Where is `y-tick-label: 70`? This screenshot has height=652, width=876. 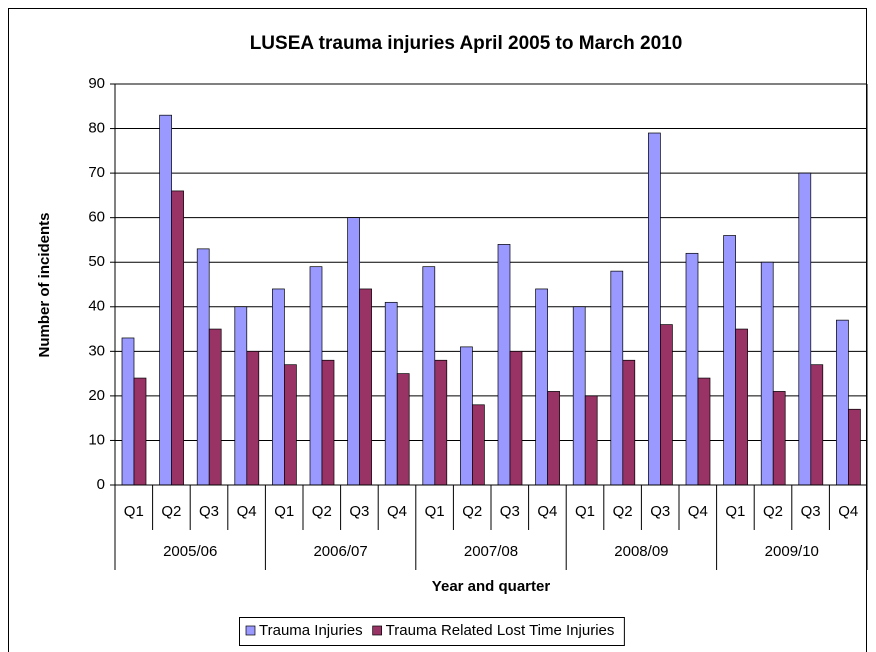
y-tick-label: 70 is located at coordinates (96, 172).